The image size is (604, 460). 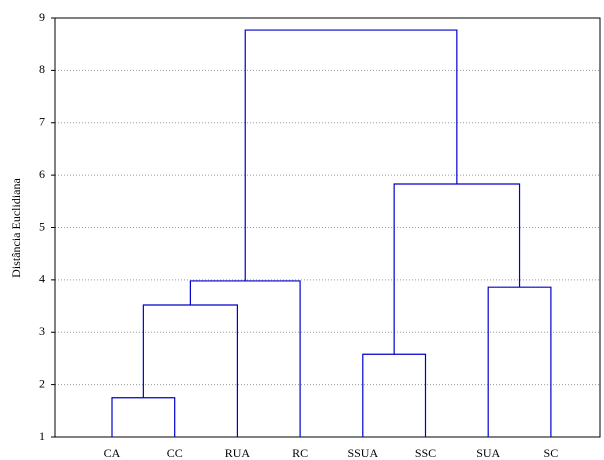 I want to click on x-tick-label: RC, so click(x=300, y=453).